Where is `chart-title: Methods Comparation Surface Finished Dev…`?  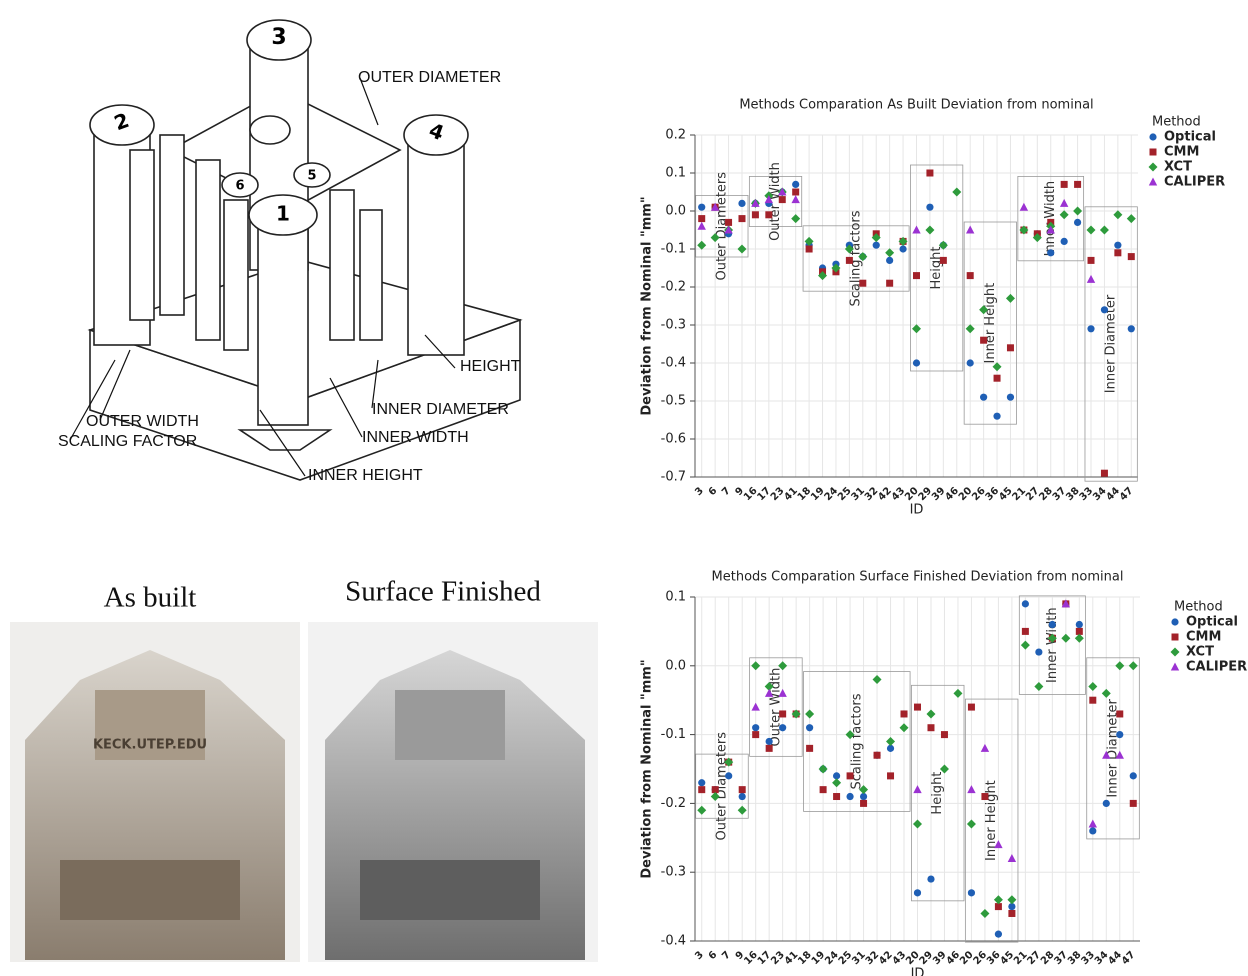 chart-title: Methods Comparation Surface Finished Dev… is located at coordinates (918, 577).